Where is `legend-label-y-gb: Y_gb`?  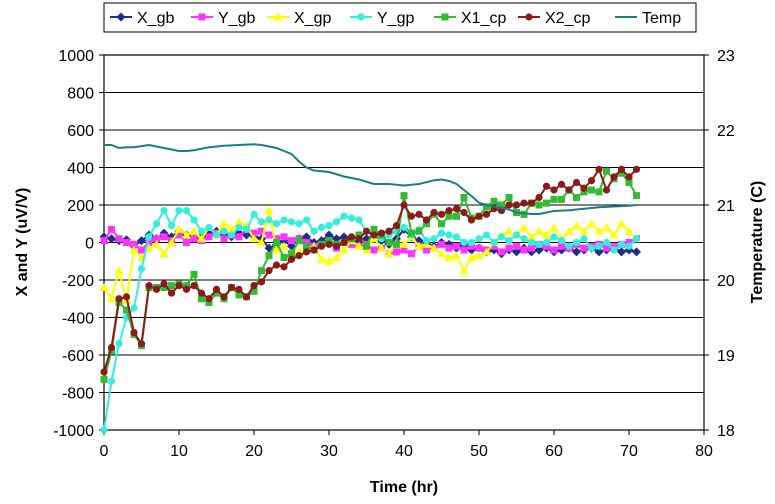
legend-label-y-gb: Y_gb is located at coordinates (236, 18).